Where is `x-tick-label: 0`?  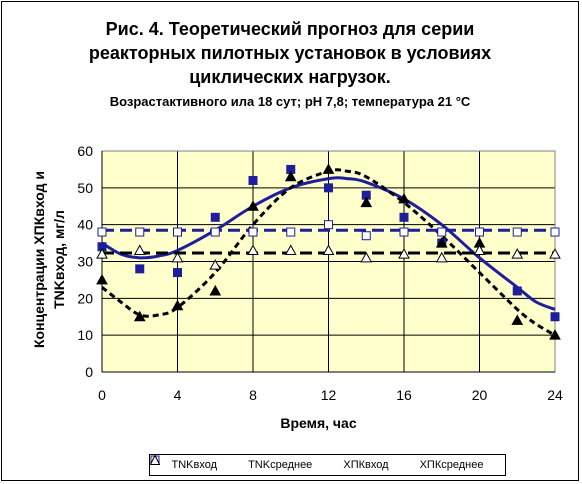
x-tick-label: 0 is located at coordinates (102, 395).